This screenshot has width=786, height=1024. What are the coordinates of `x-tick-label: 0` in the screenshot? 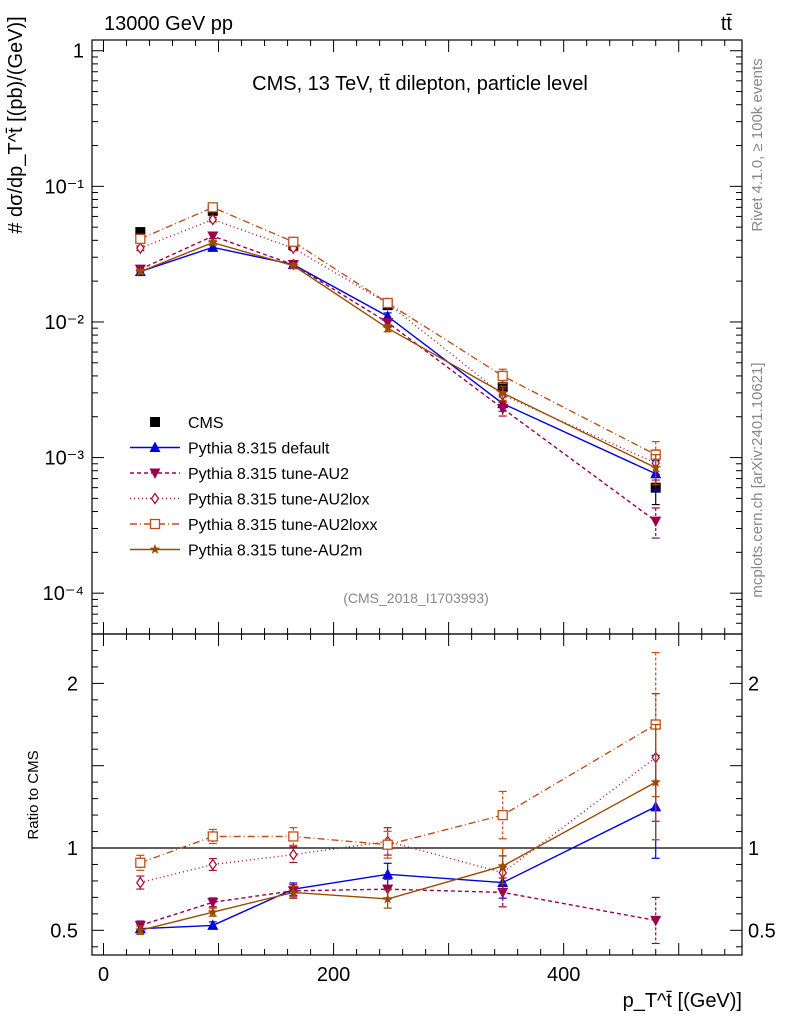 It's located at (103, 975).